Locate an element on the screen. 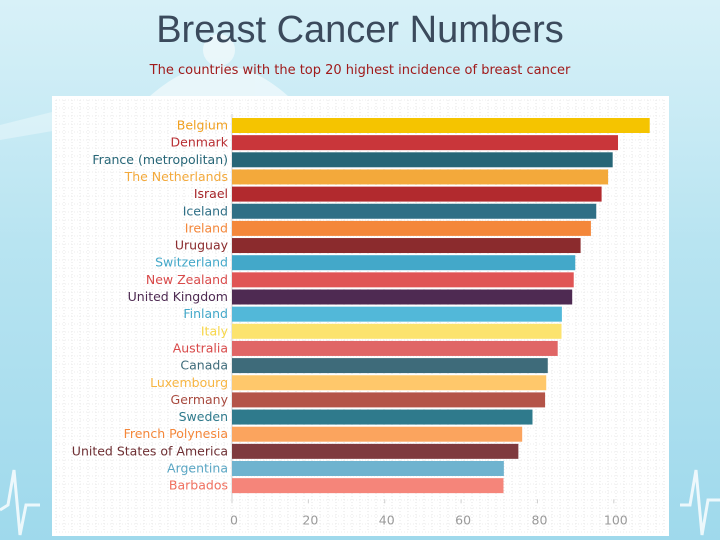  x-tick-label-1: 20 is located at coordinates (310, 519).